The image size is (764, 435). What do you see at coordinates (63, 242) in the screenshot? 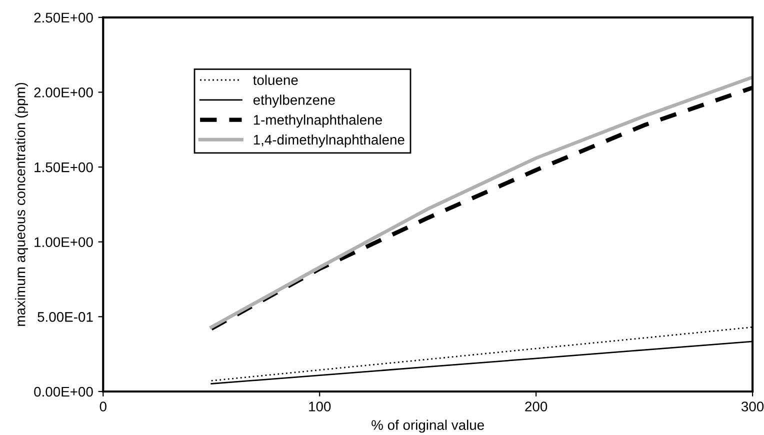
I see `y-tick-label: 1.00E+00` at bounding box center [63, 242].